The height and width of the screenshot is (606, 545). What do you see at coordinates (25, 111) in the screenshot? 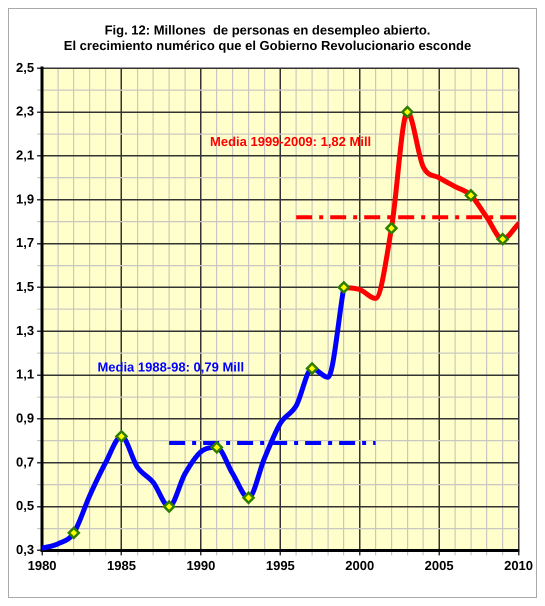
I see `y-tick-label: 2,3` at bounding box center [25, 111].